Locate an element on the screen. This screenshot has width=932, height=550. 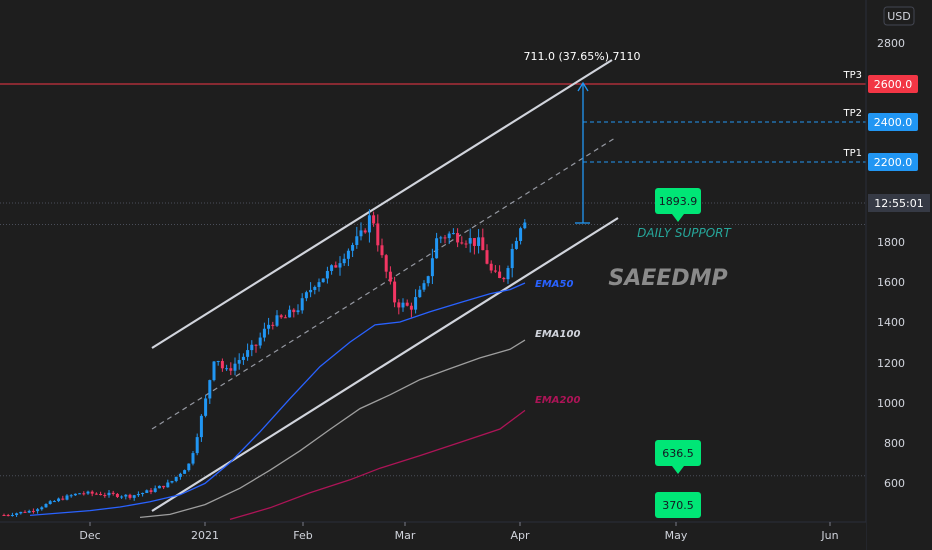
countdown-text: 12:55:01 is located at coordinates (898, 203).